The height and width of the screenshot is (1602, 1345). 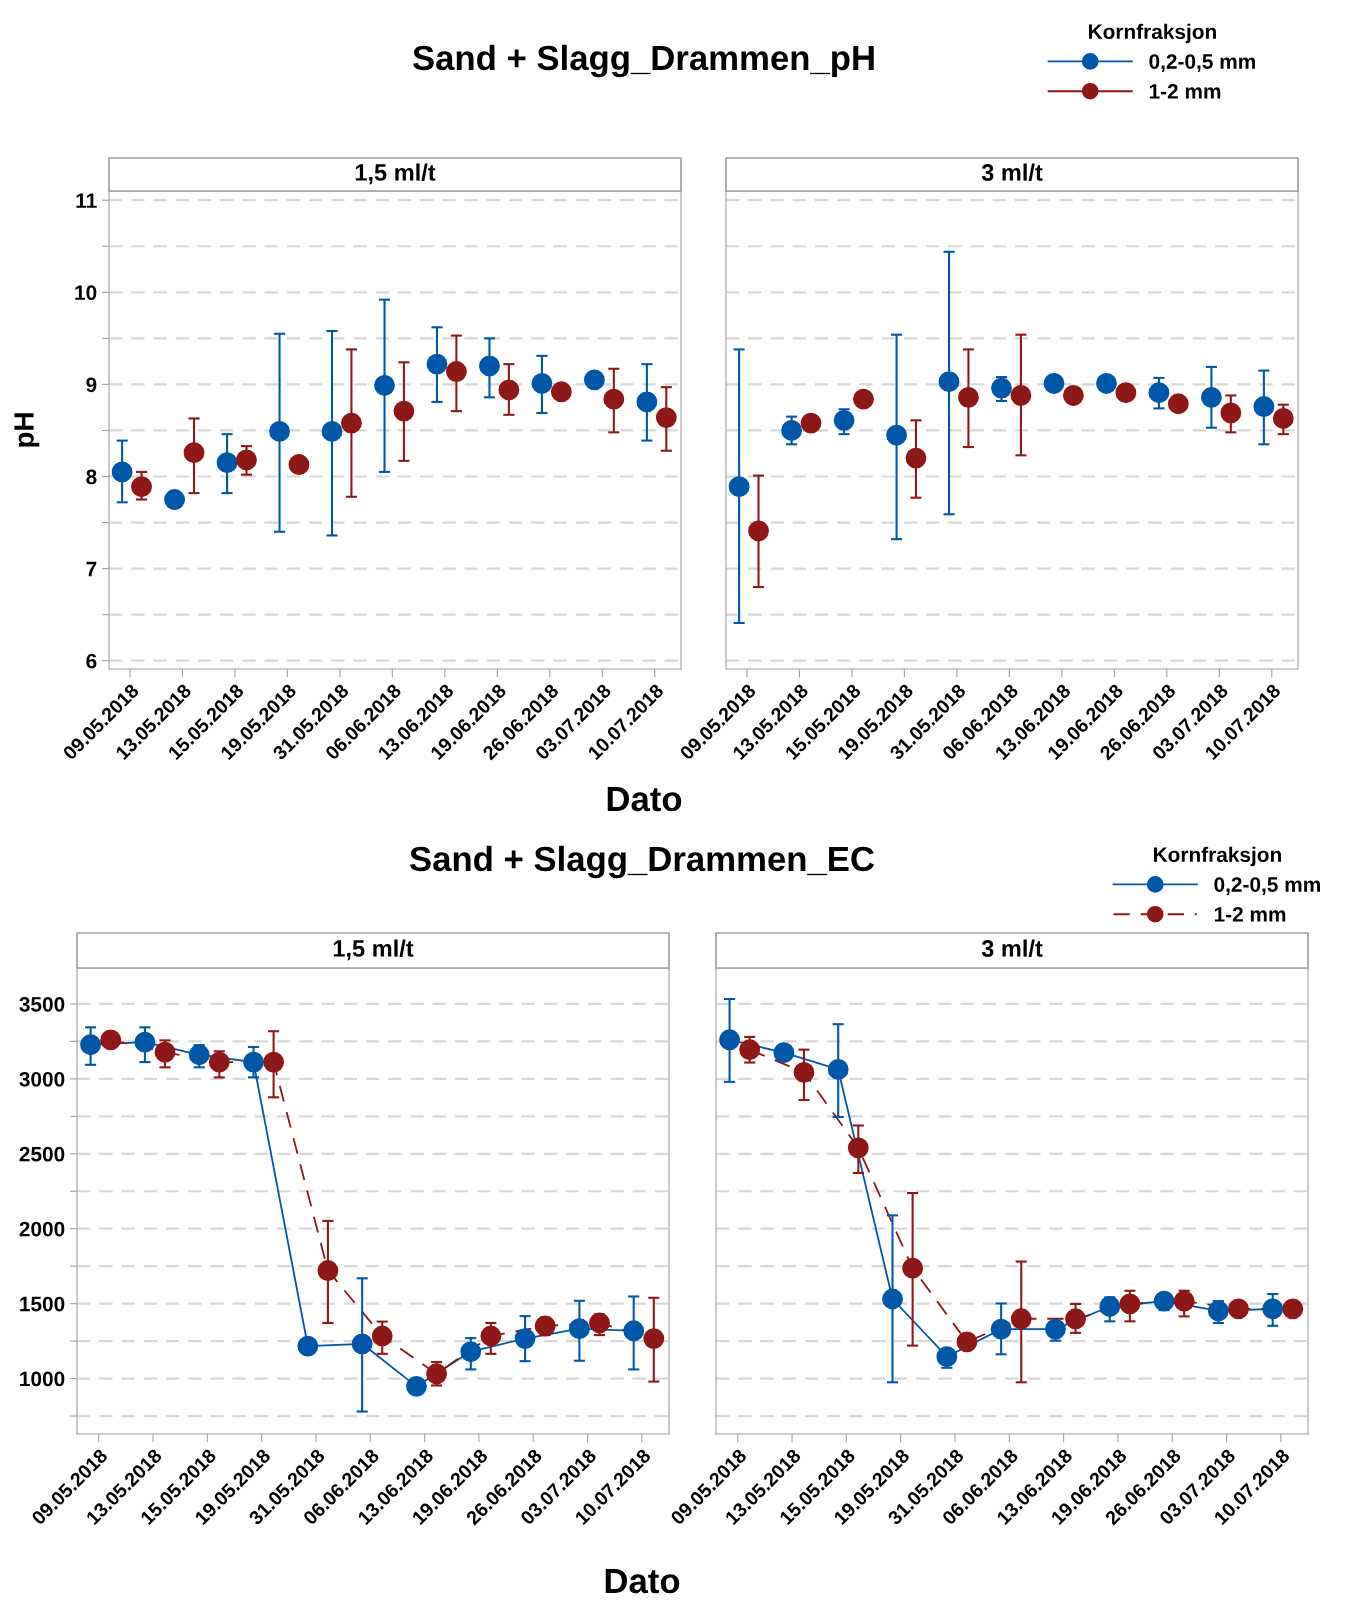 What do you see at coordinates (42, 1379) in the screenshot?
I see `y-tick-label: 1000` at bounding box center [42, 1379].